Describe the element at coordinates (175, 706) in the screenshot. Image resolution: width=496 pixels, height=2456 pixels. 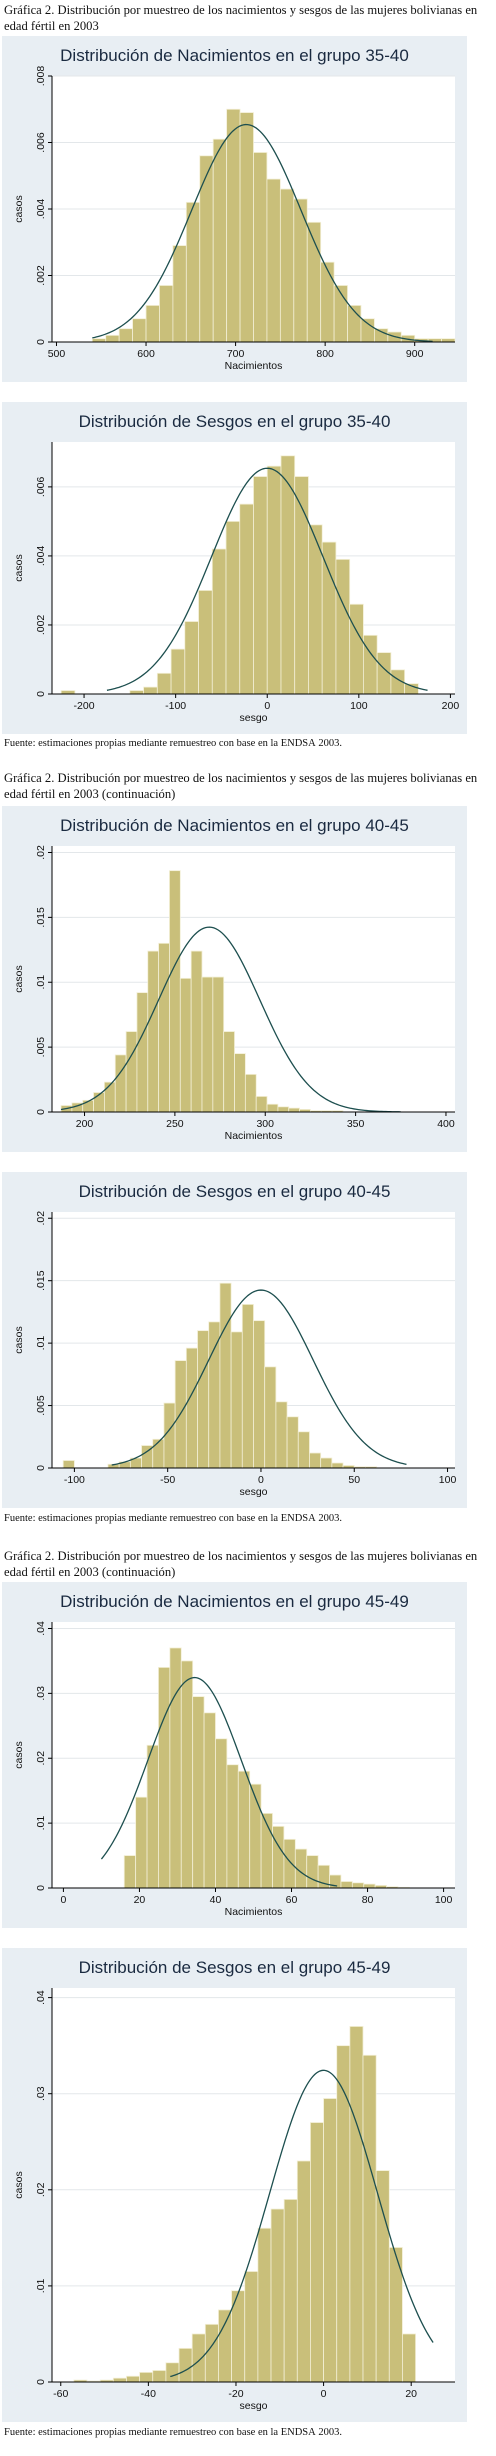
I see `chart-1-xtick-label: -100` at that location.